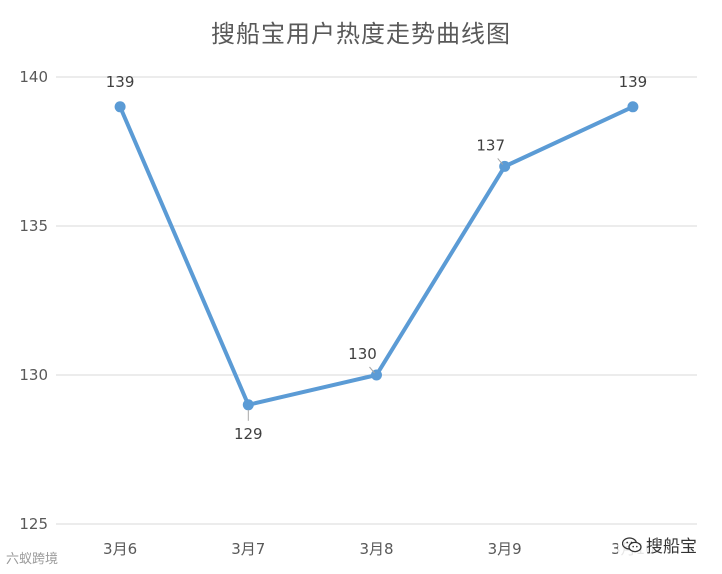 The width and height of the screenshot is (722, 574). Describe the element at coordinates (33, 300) in the screenshot. I see `y-axis-ticks: 125 130 135 140` at that location.